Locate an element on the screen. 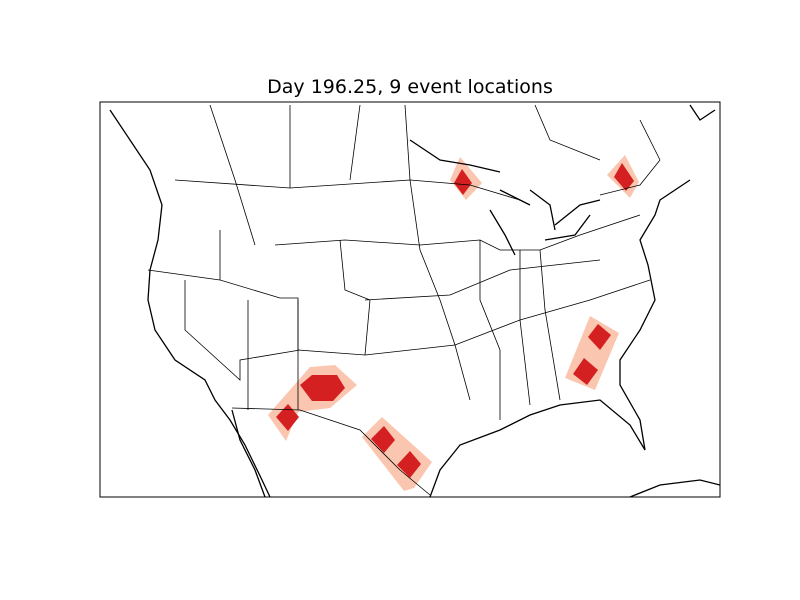  event-halo-tx is located at coordinates (397, 454).